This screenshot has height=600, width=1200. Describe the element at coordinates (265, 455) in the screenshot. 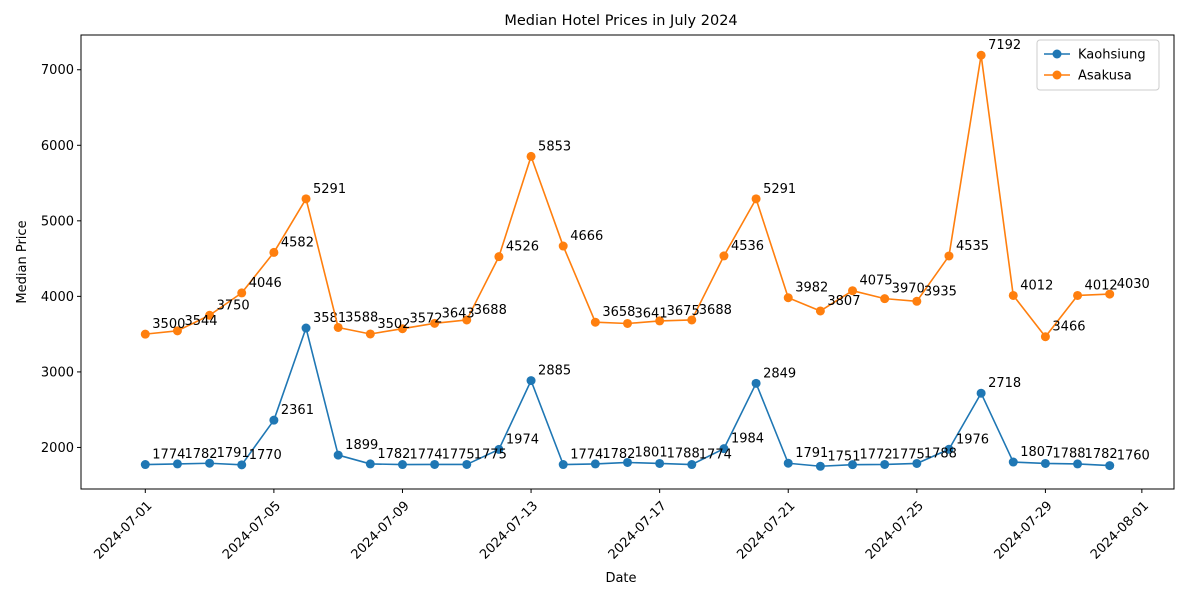

I see `data-label: 1770` at that location.